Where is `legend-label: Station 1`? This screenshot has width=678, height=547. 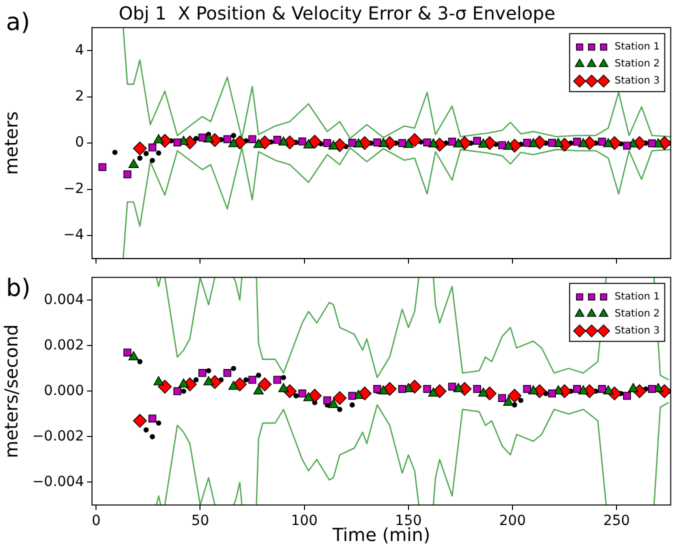 legend-label: Station 1 is located at coordinates (637, 47).